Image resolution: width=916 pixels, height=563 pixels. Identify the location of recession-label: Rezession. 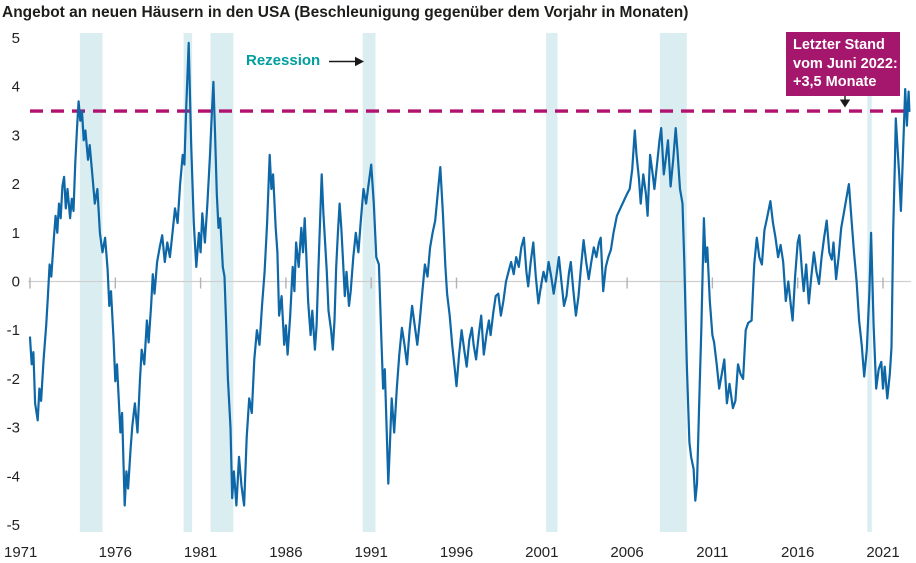
(283, 60).